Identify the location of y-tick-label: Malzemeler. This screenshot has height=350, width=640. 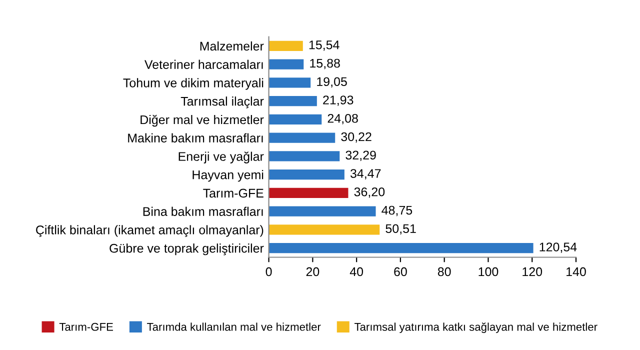
(232, 46).